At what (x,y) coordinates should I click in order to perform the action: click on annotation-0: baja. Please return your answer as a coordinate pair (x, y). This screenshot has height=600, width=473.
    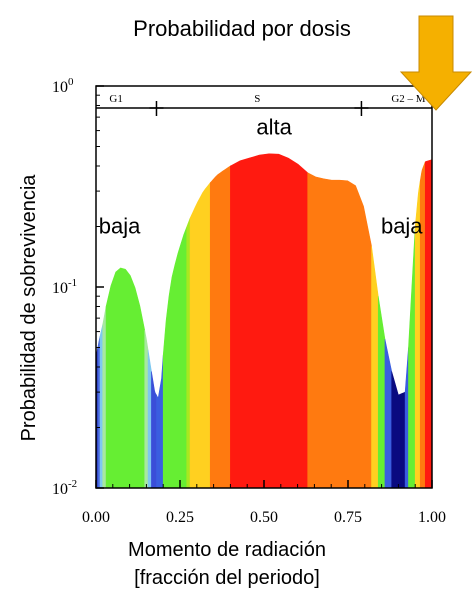
    Looking at the image, I should click on (120, 225).